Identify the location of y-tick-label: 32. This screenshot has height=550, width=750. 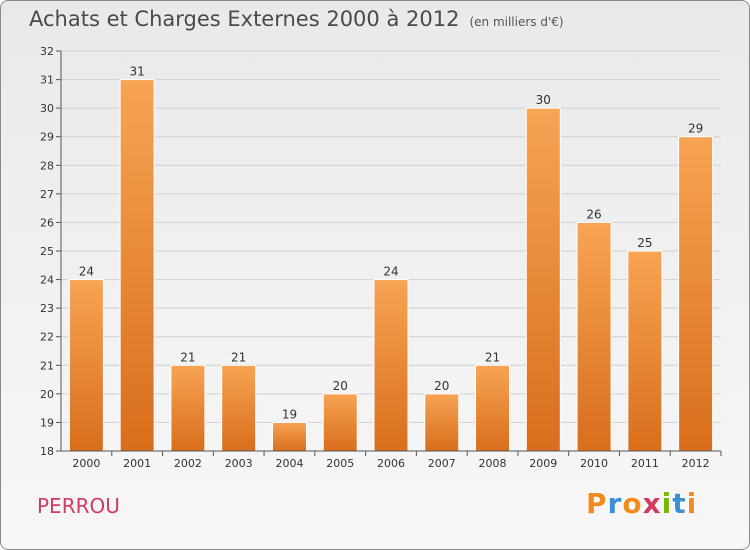
(47, 51).